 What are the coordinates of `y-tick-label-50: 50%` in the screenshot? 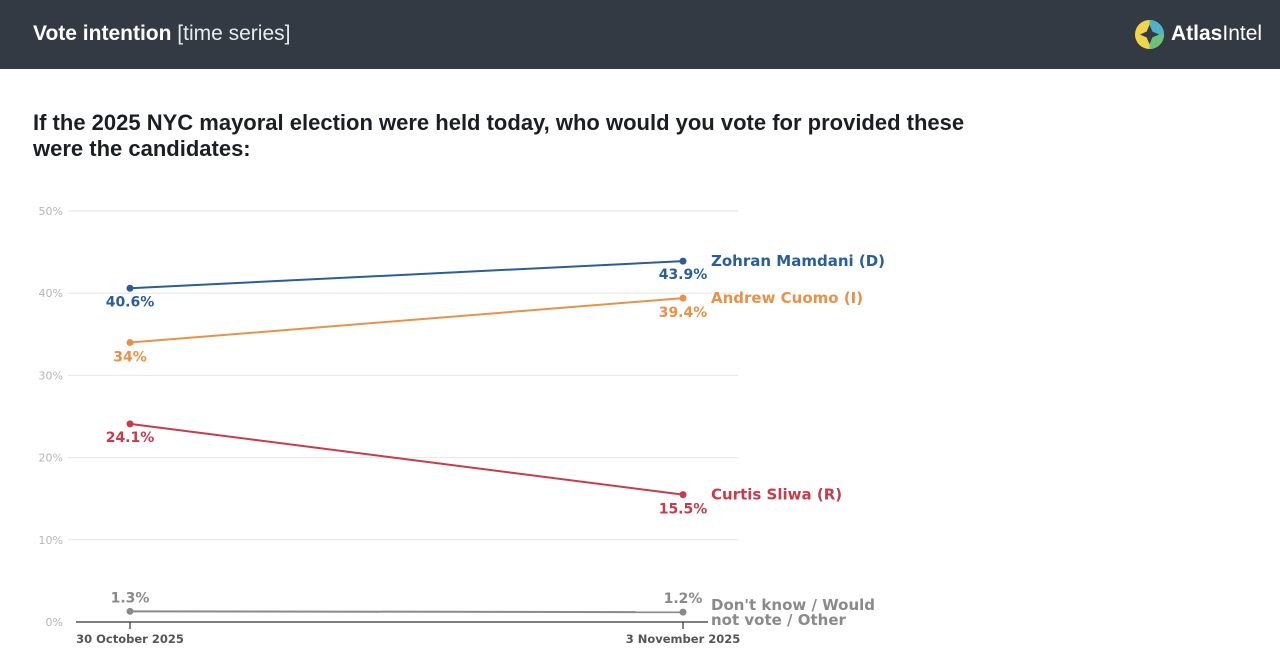 It's located at (51, 211).